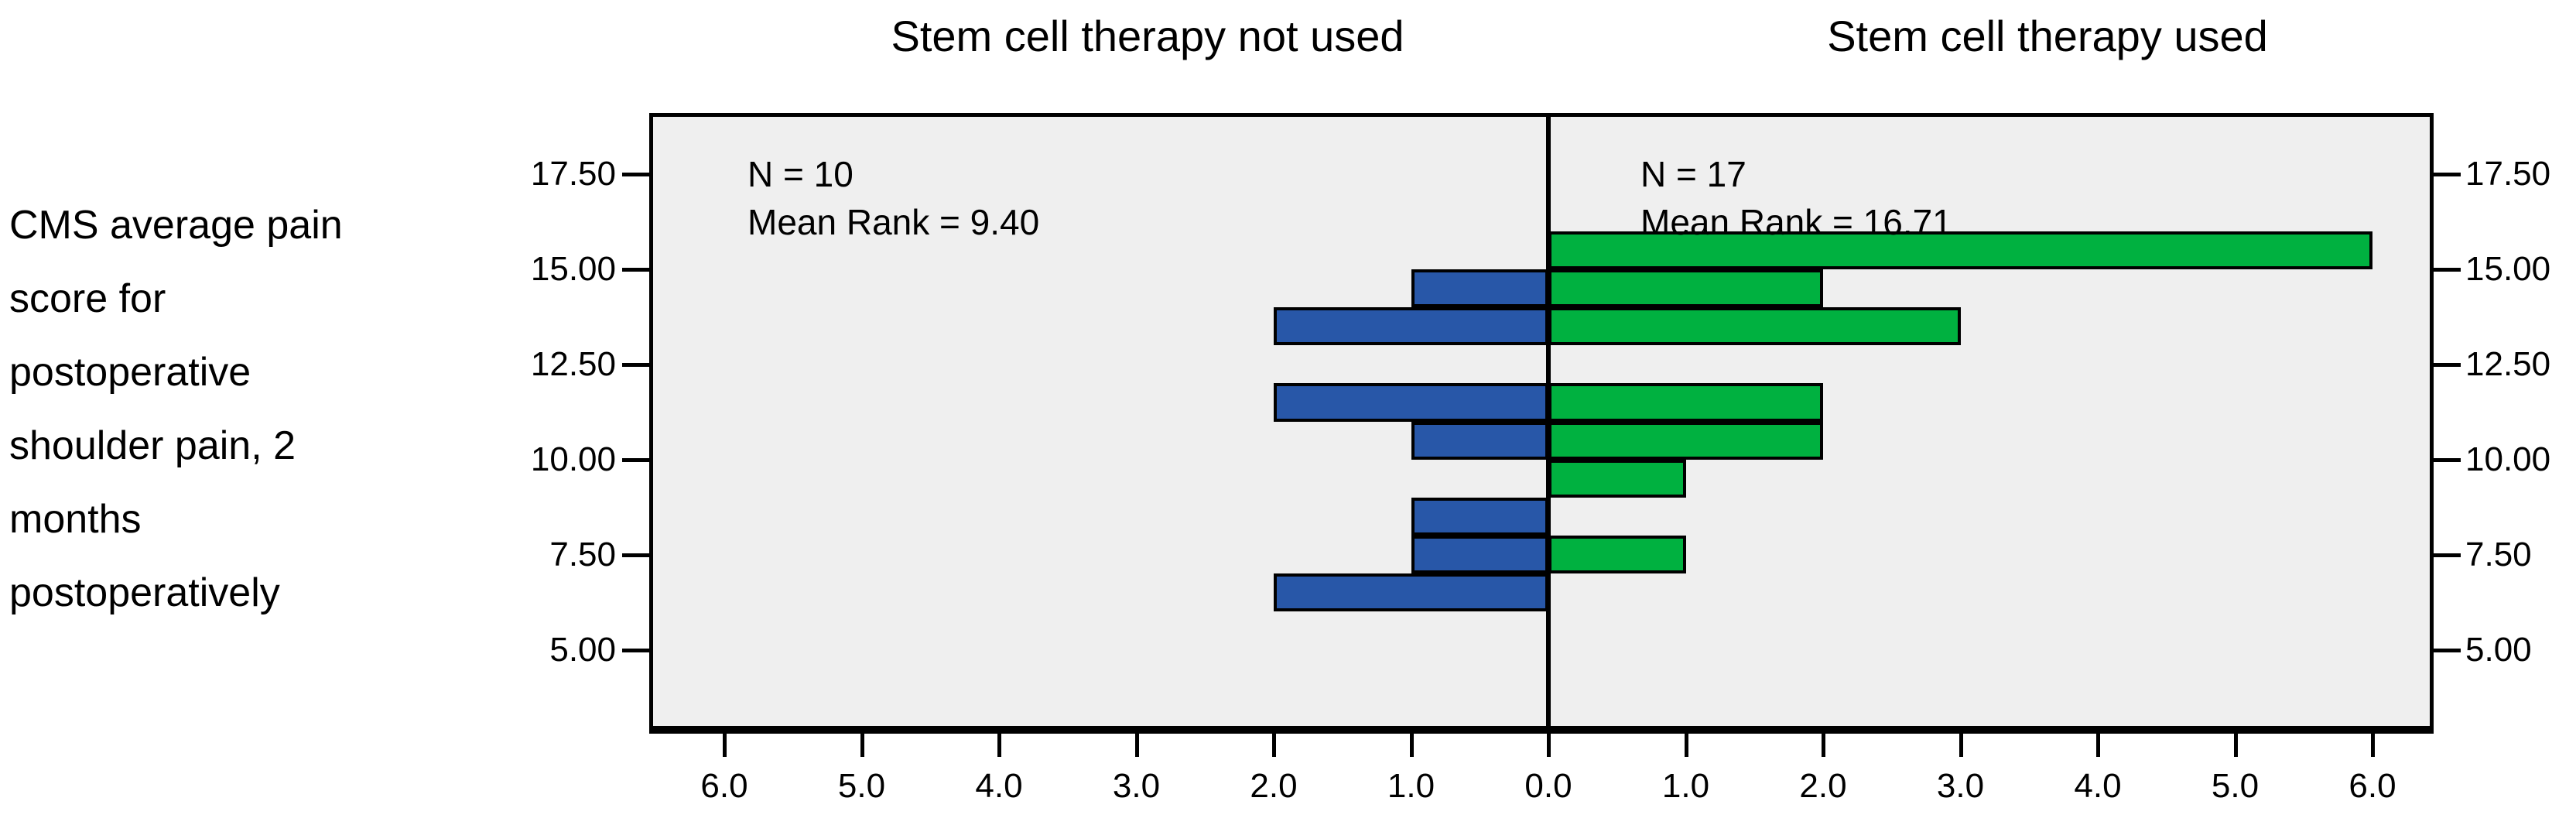 The height and width of the screenshot is (825, 2576). Describe the element at coordinates (2508, 459) in the screenshot. I see `y-tick-label-right: 10.00` at that location.